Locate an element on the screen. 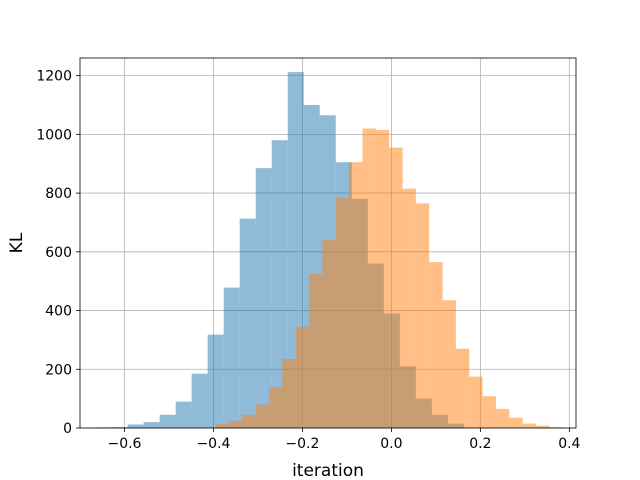 This screenshot has width=640, height=480. x-tick-label: −0.6 is located at coordinates (124, 444).